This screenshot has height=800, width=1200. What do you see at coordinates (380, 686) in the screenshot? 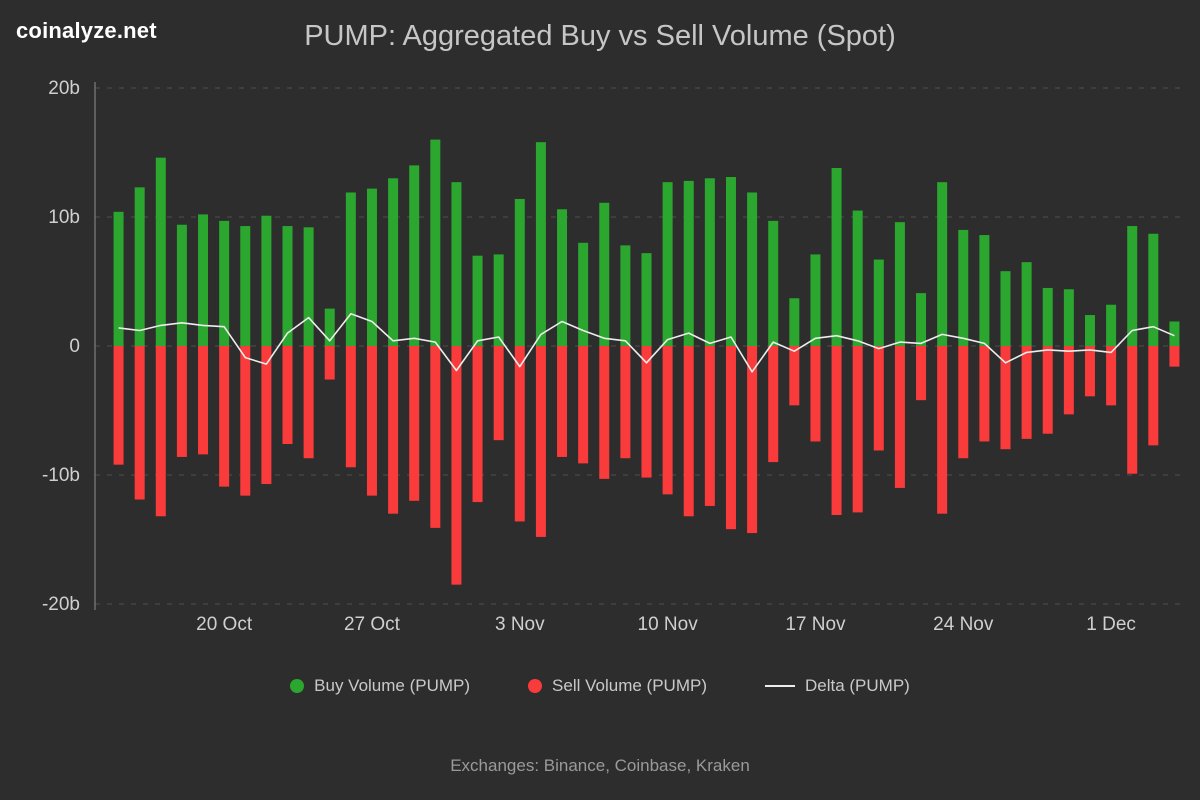
I see `legend-item-buy-volume: Buy Volume (PUMP)` at bounding box center [380, 686].